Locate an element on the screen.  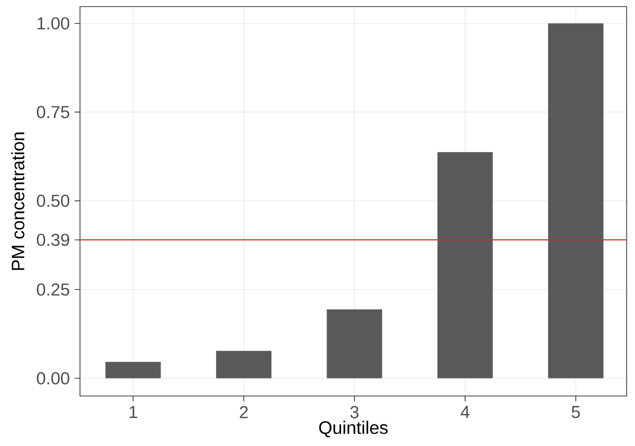
y-tick-label: 1.00 is located at coordinates (54, 23).